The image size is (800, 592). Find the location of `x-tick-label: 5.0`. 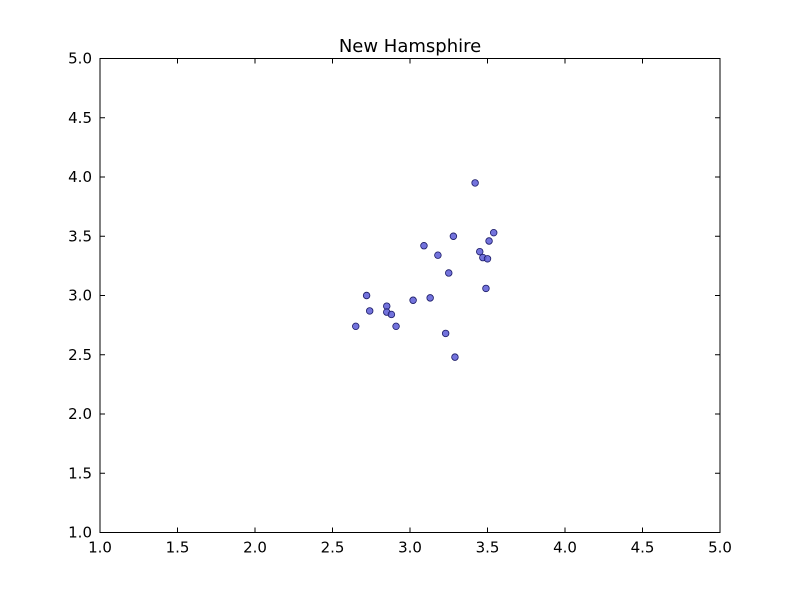

x-tick-label: 5.0 is located at coordinates (720, 548).